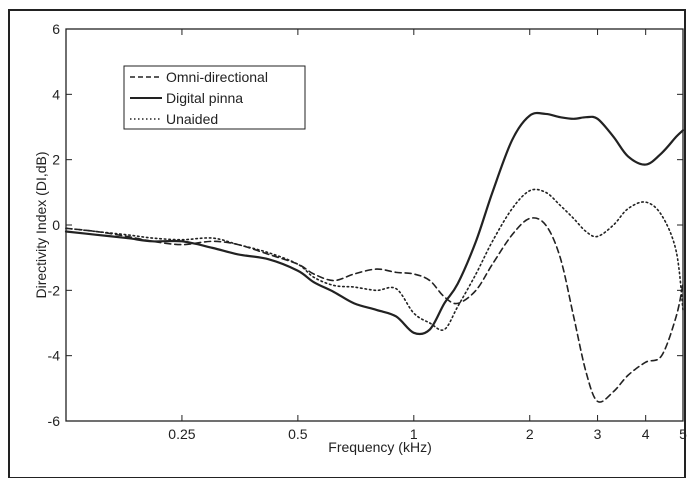  What do you see at coordinates (56, 94) in the screenshot?
I see `y-tick-label: 4` at bounding box center [56, 94].